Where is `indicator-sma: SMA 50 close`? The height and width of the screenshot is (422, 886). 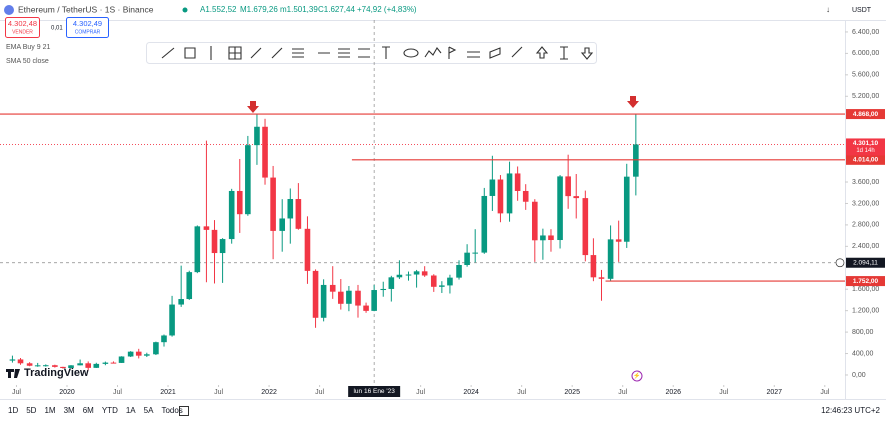 indicator-sma: SMA 50 close is located at coordinates (27, 61).